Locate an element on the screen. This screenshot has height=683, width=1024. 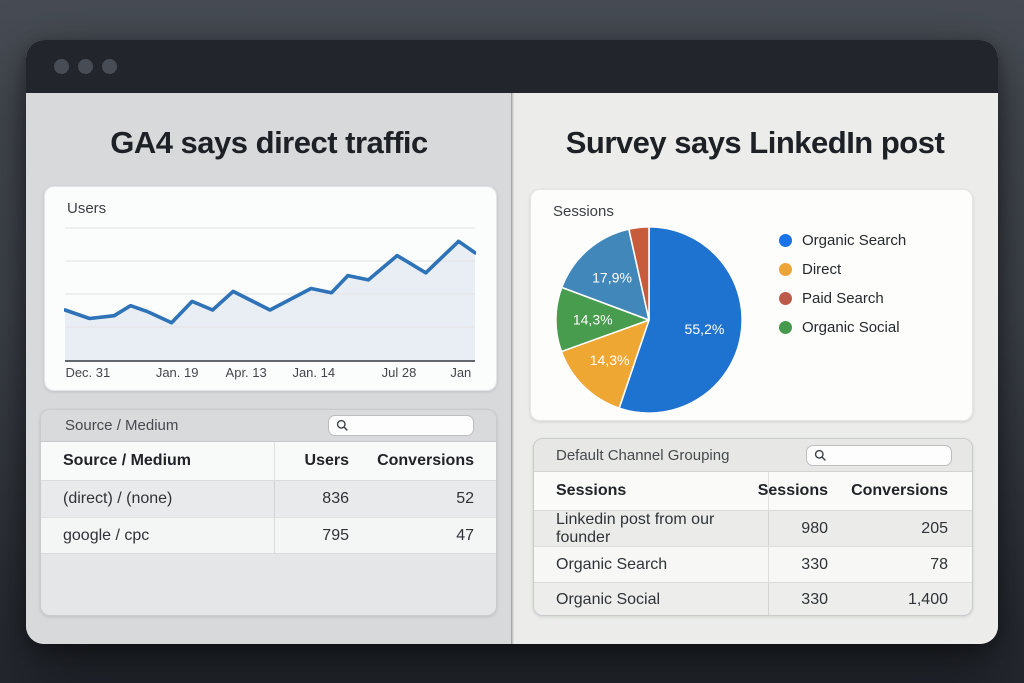
table-row: Organic Search 330 78 is located at coordinates (753, 564).